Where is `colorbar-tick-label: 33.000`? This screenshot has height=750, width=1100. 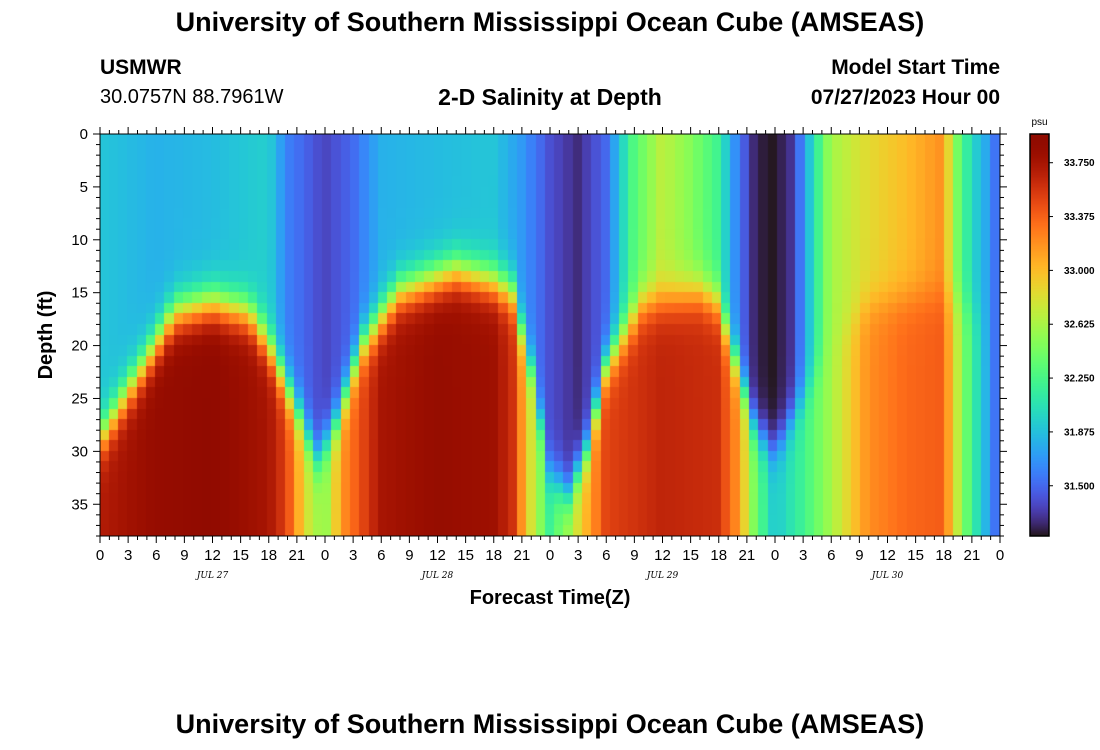
colorbar-tick-label: 33.000 is located at coordinates (1079, 271).